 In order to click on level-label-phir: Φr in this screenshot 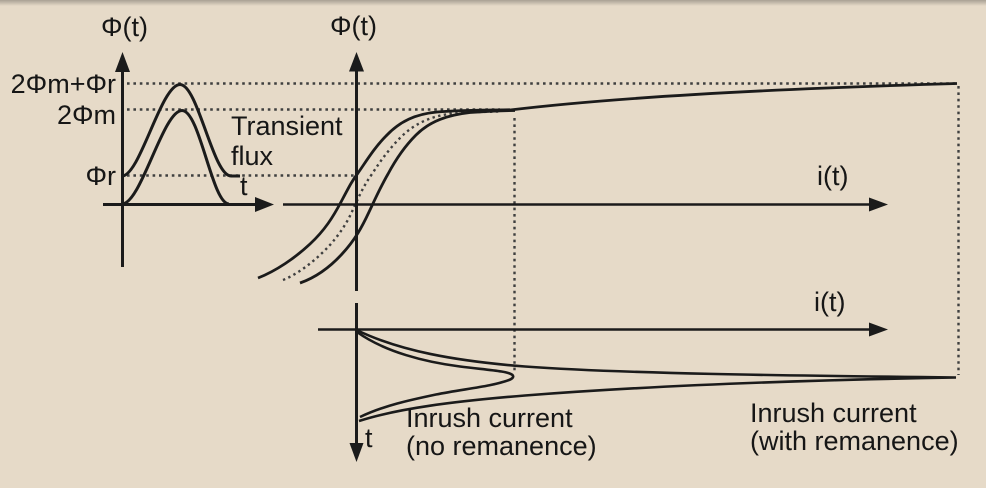, I will do `click(100, 176)`.